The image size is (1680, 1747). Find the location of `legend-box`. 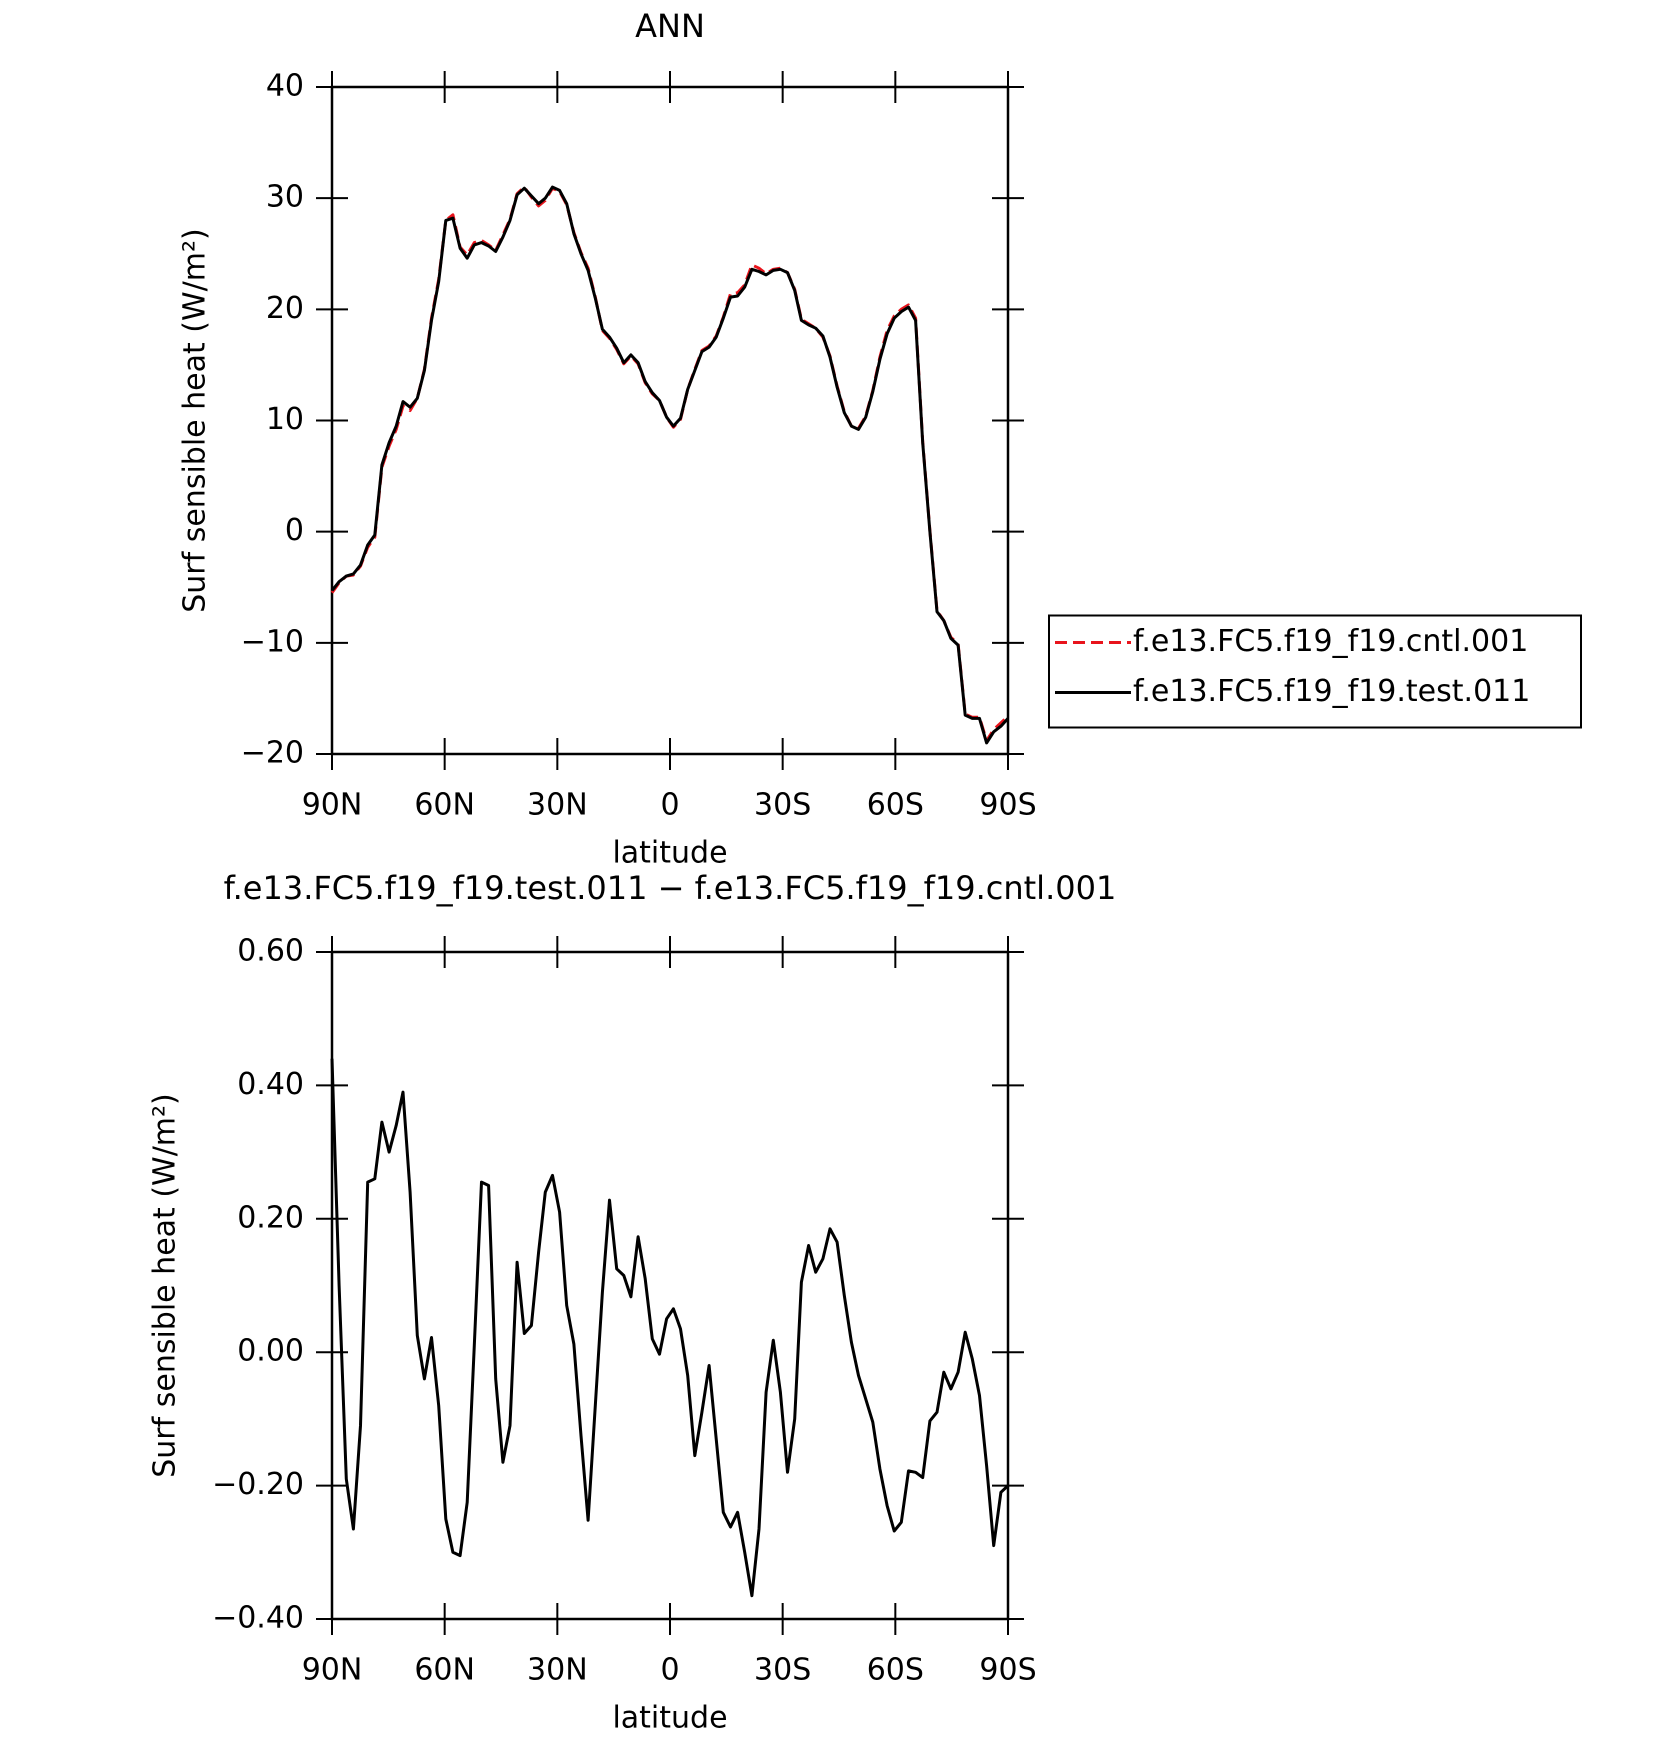

legend-box is located at coordinates (1315, 671).